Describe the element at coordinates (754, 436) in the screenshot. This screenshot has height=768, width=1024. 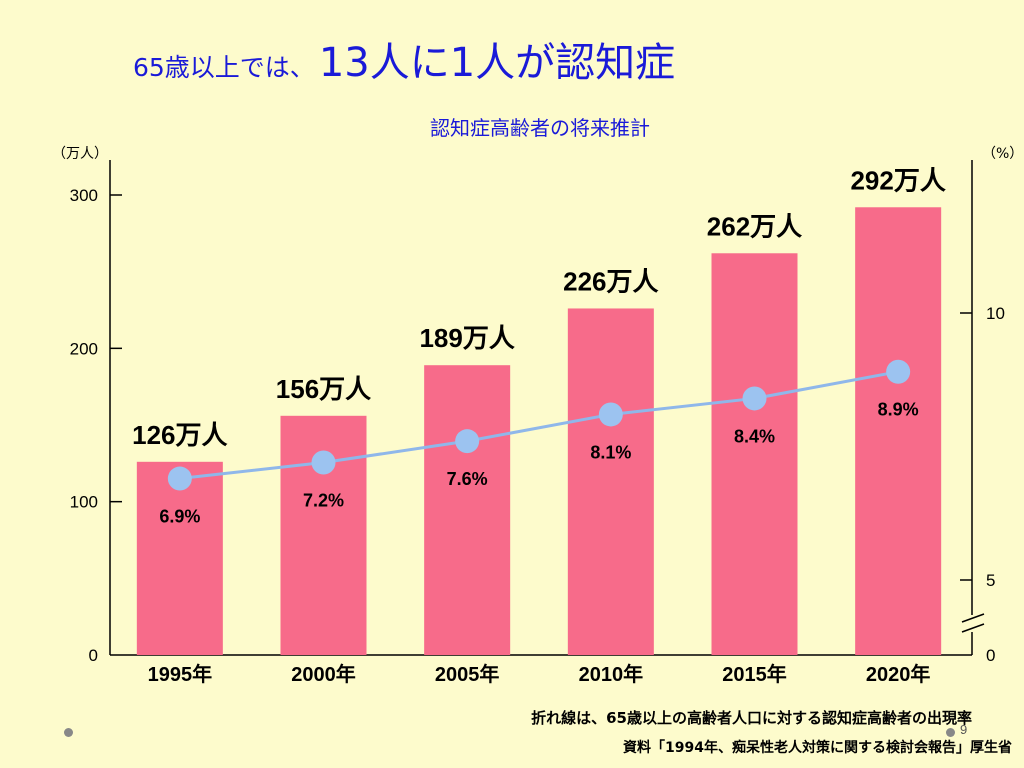
I see `rate-label: 8.4%` at that location.